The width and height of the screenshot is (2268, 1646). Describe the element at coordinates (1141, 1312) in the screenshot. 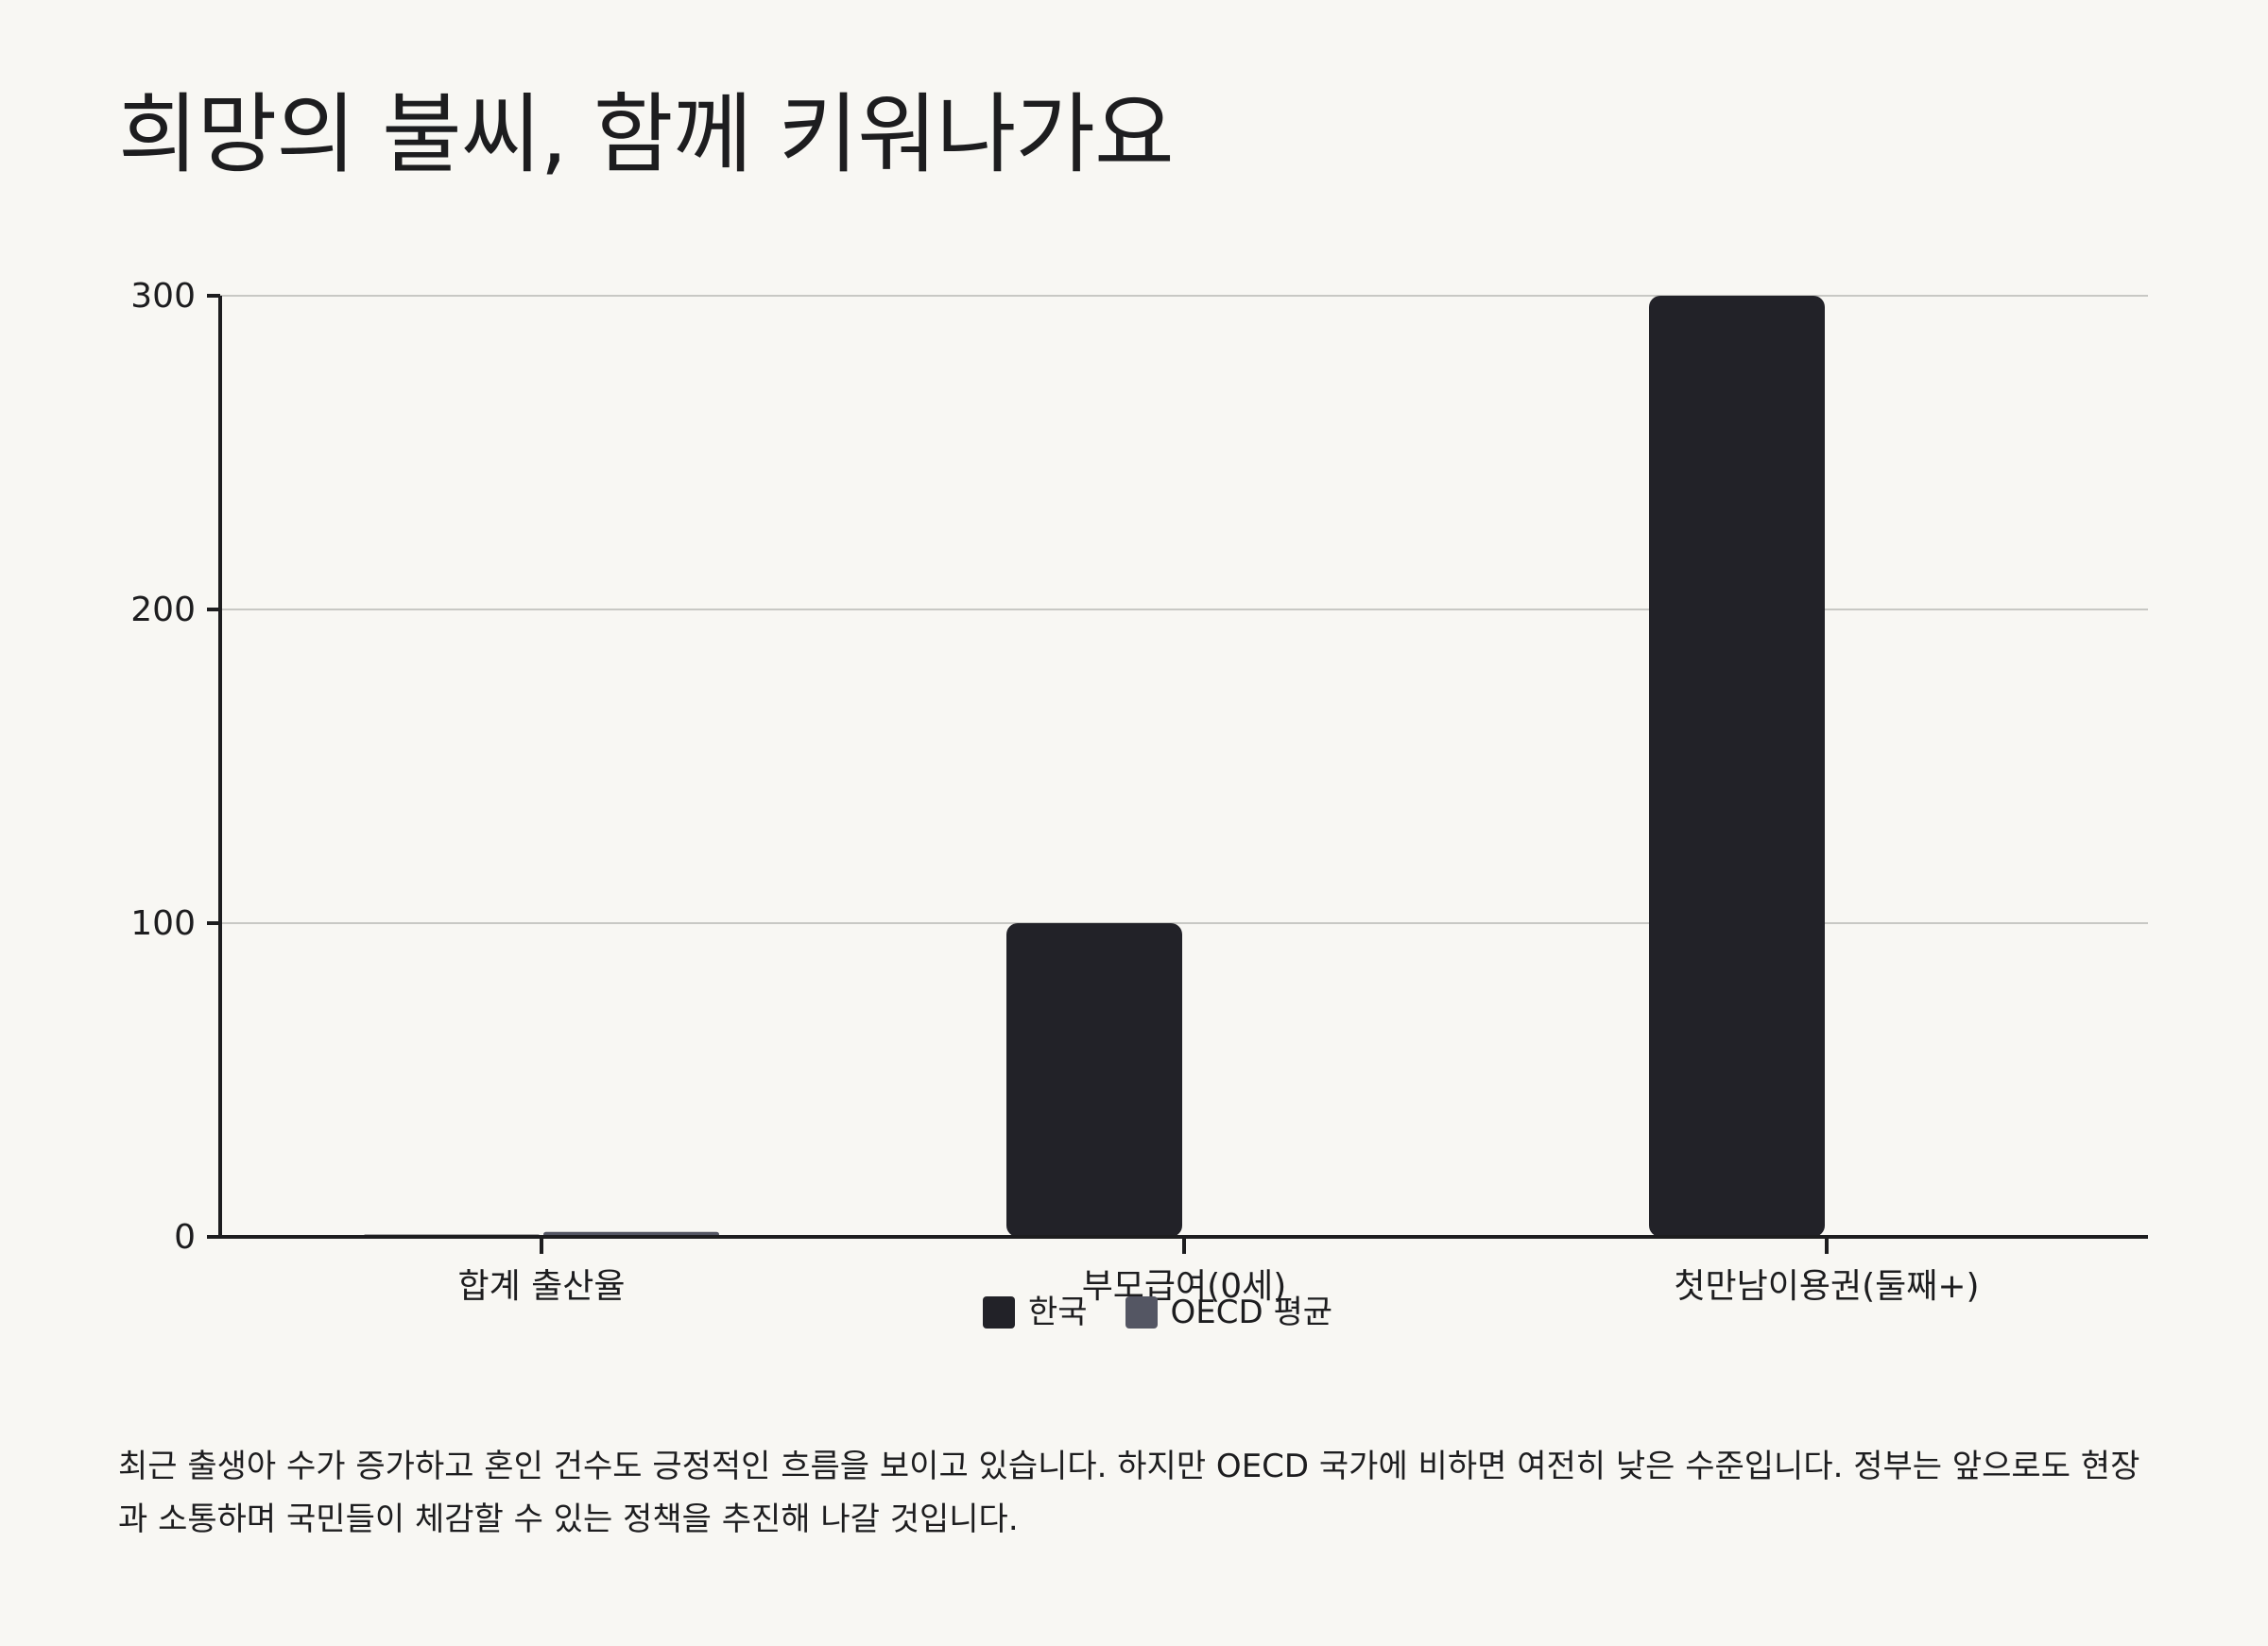

I see `legend-swatch-oecd` at that location.